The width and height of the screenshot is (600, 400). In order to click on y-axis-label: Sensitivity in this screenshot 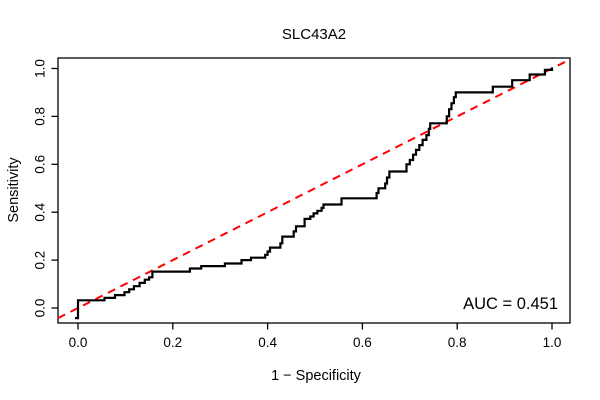, I will do `click(14, 190)`.